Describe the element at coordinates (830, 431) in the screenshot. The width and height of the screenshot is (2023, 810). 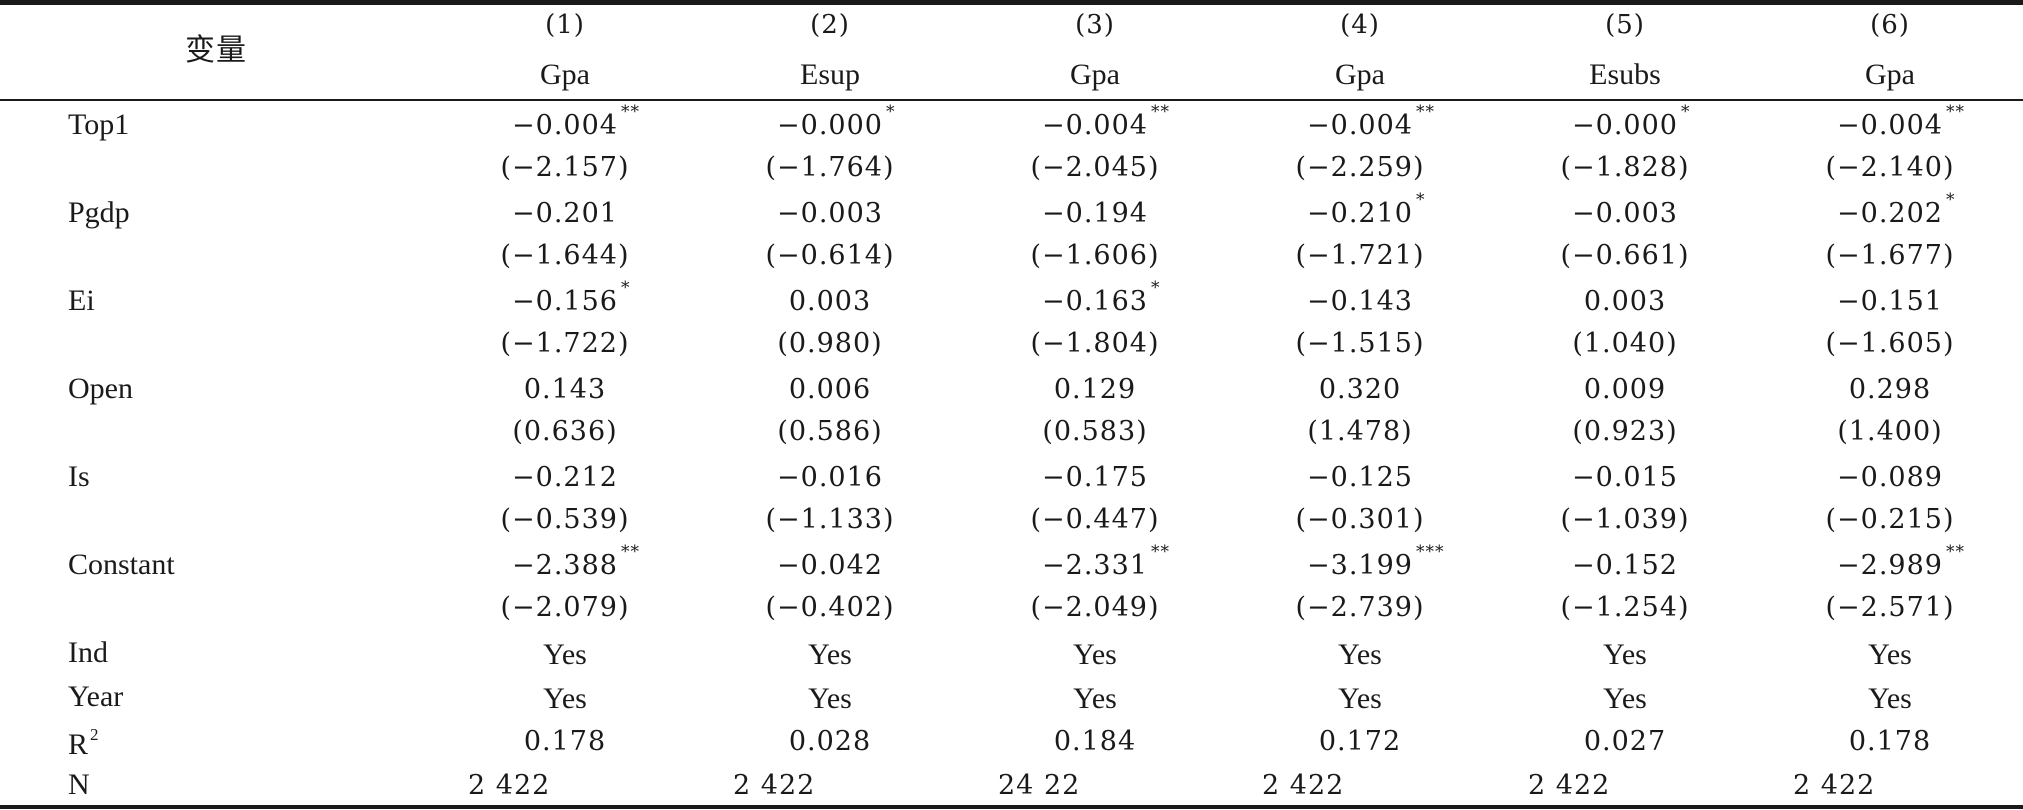
I see `t-stat-cell: (0.586)` at that location.